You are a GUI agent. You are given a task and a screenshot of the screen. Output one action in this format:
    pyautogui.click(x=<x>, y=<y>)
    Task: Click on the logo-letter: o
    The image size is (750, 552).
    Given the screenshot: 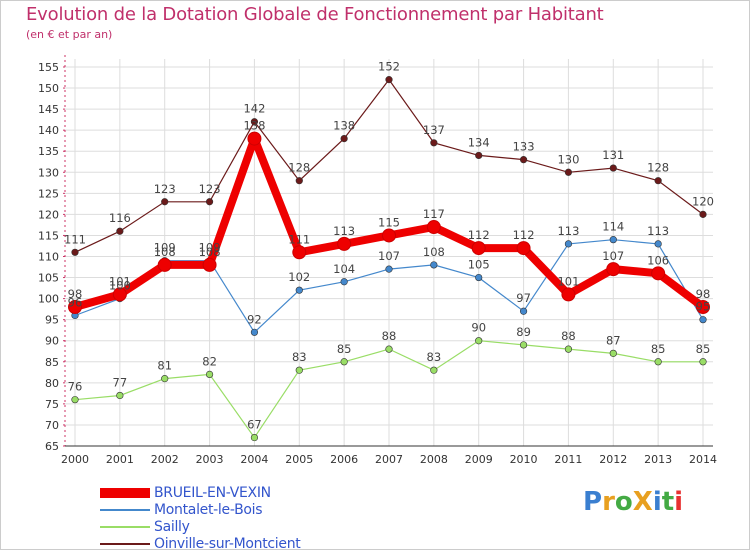 What is the action you would take?
    pyautogui.click(x=623, y=502)
    